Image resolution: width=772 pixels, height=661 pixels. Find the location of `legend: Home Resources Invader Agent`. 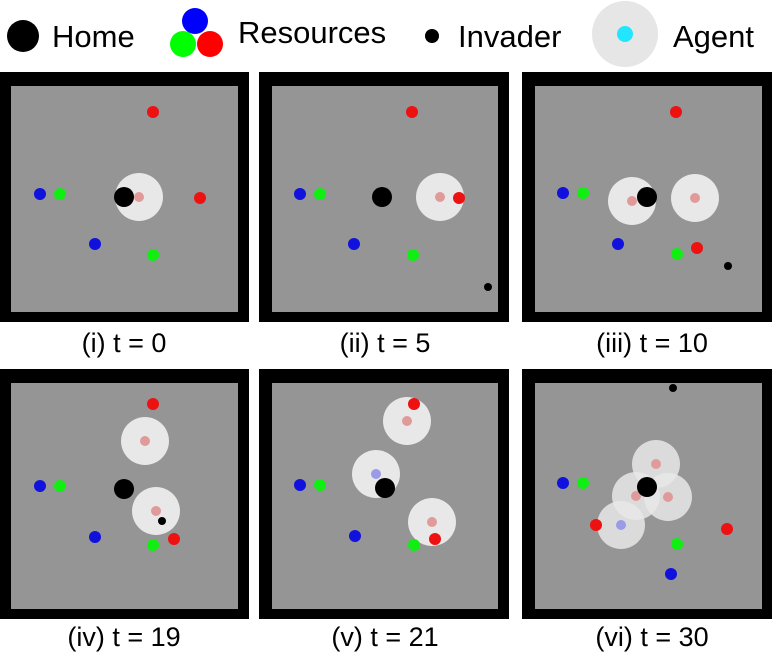

legend: Home Resources Invader Agent is located at coordinates (380, 34).